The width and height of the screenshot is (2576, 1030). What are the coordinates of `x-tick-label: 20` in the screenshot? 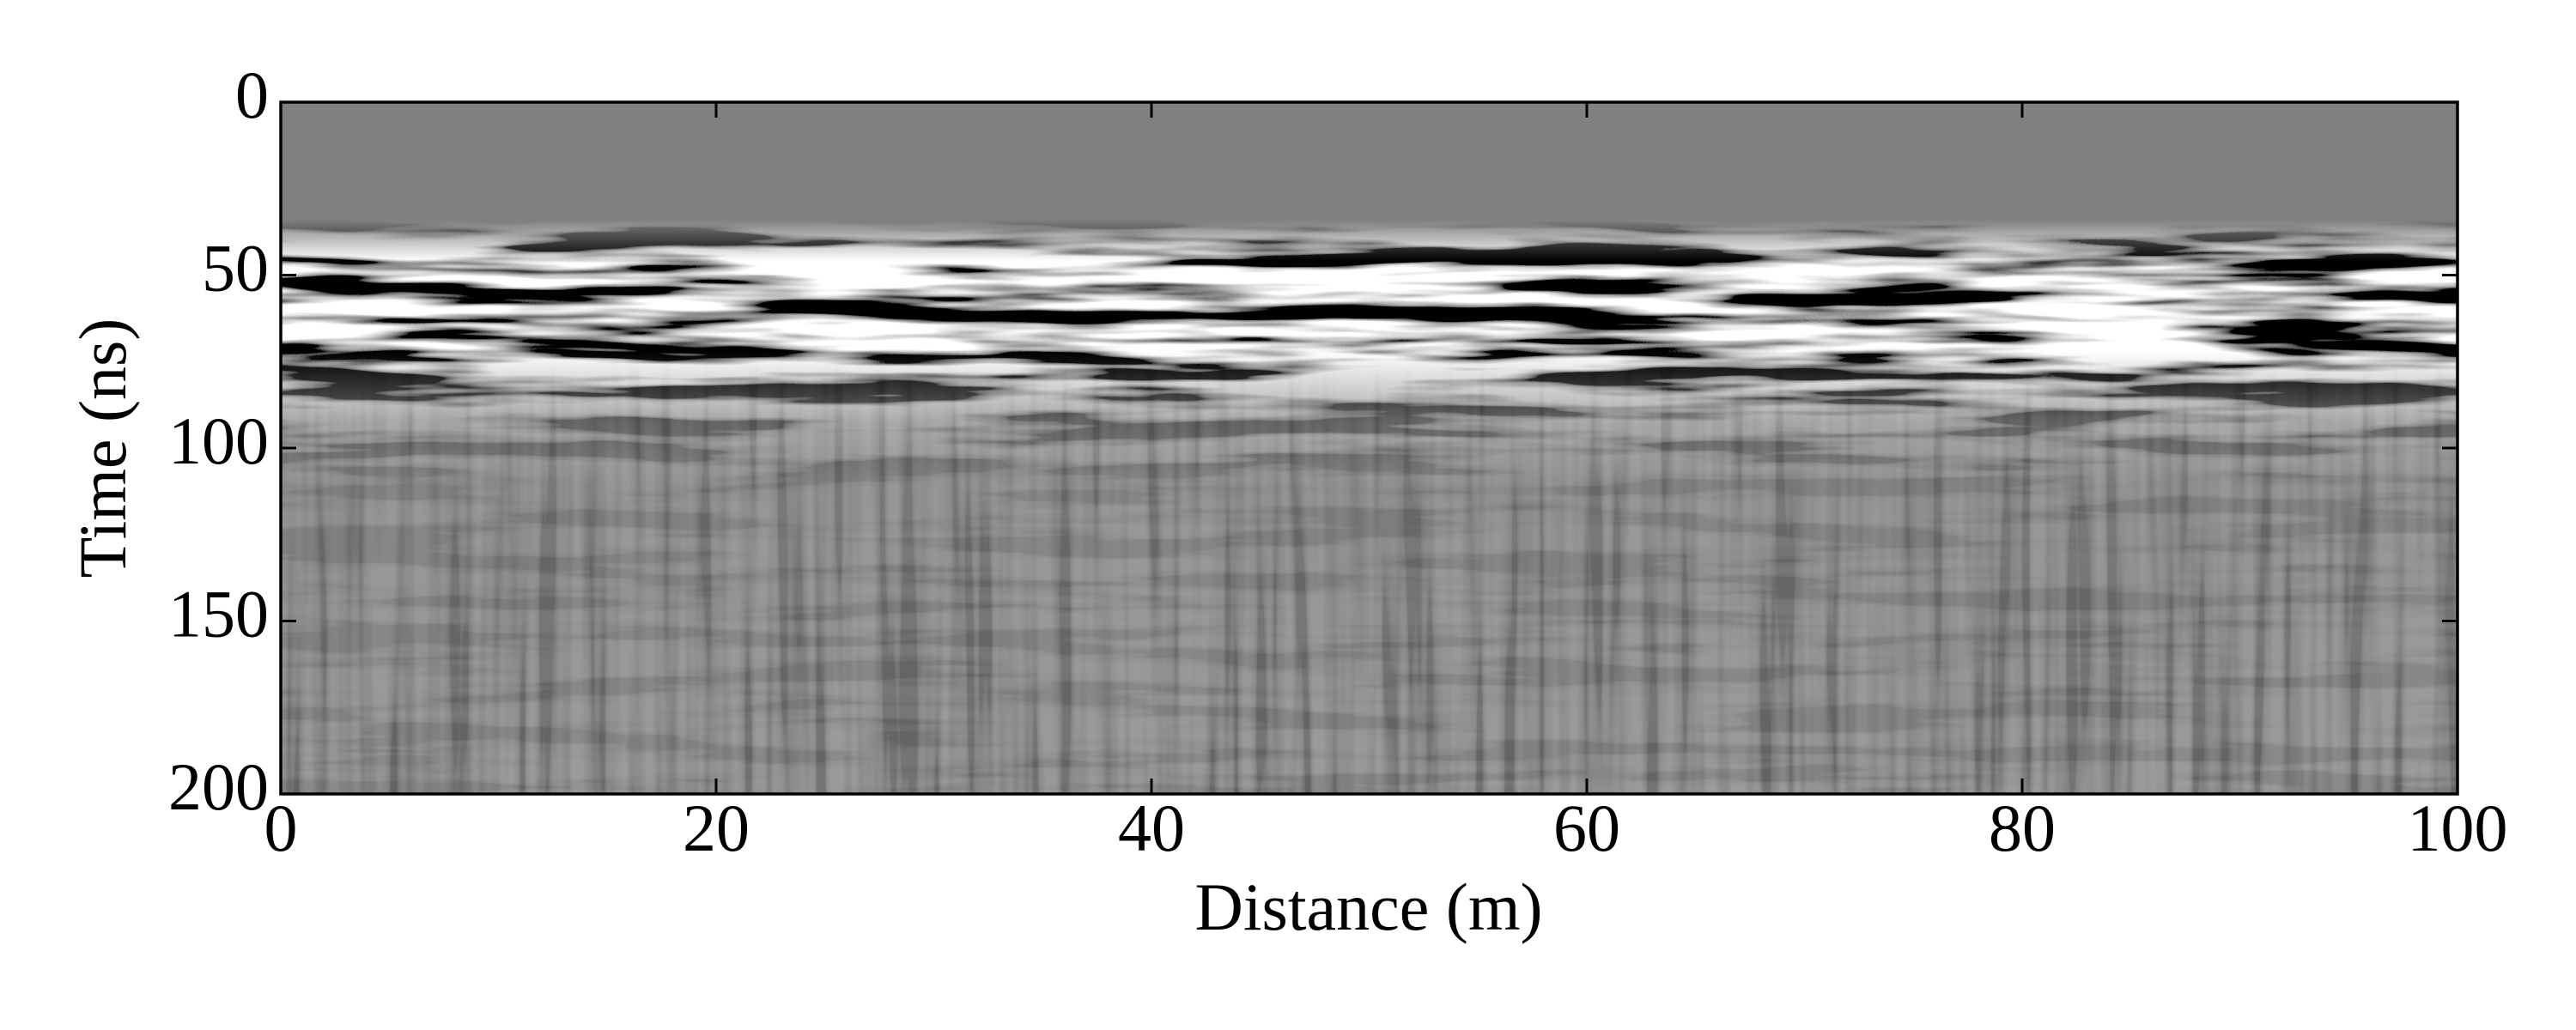 It's located at (716, 828).